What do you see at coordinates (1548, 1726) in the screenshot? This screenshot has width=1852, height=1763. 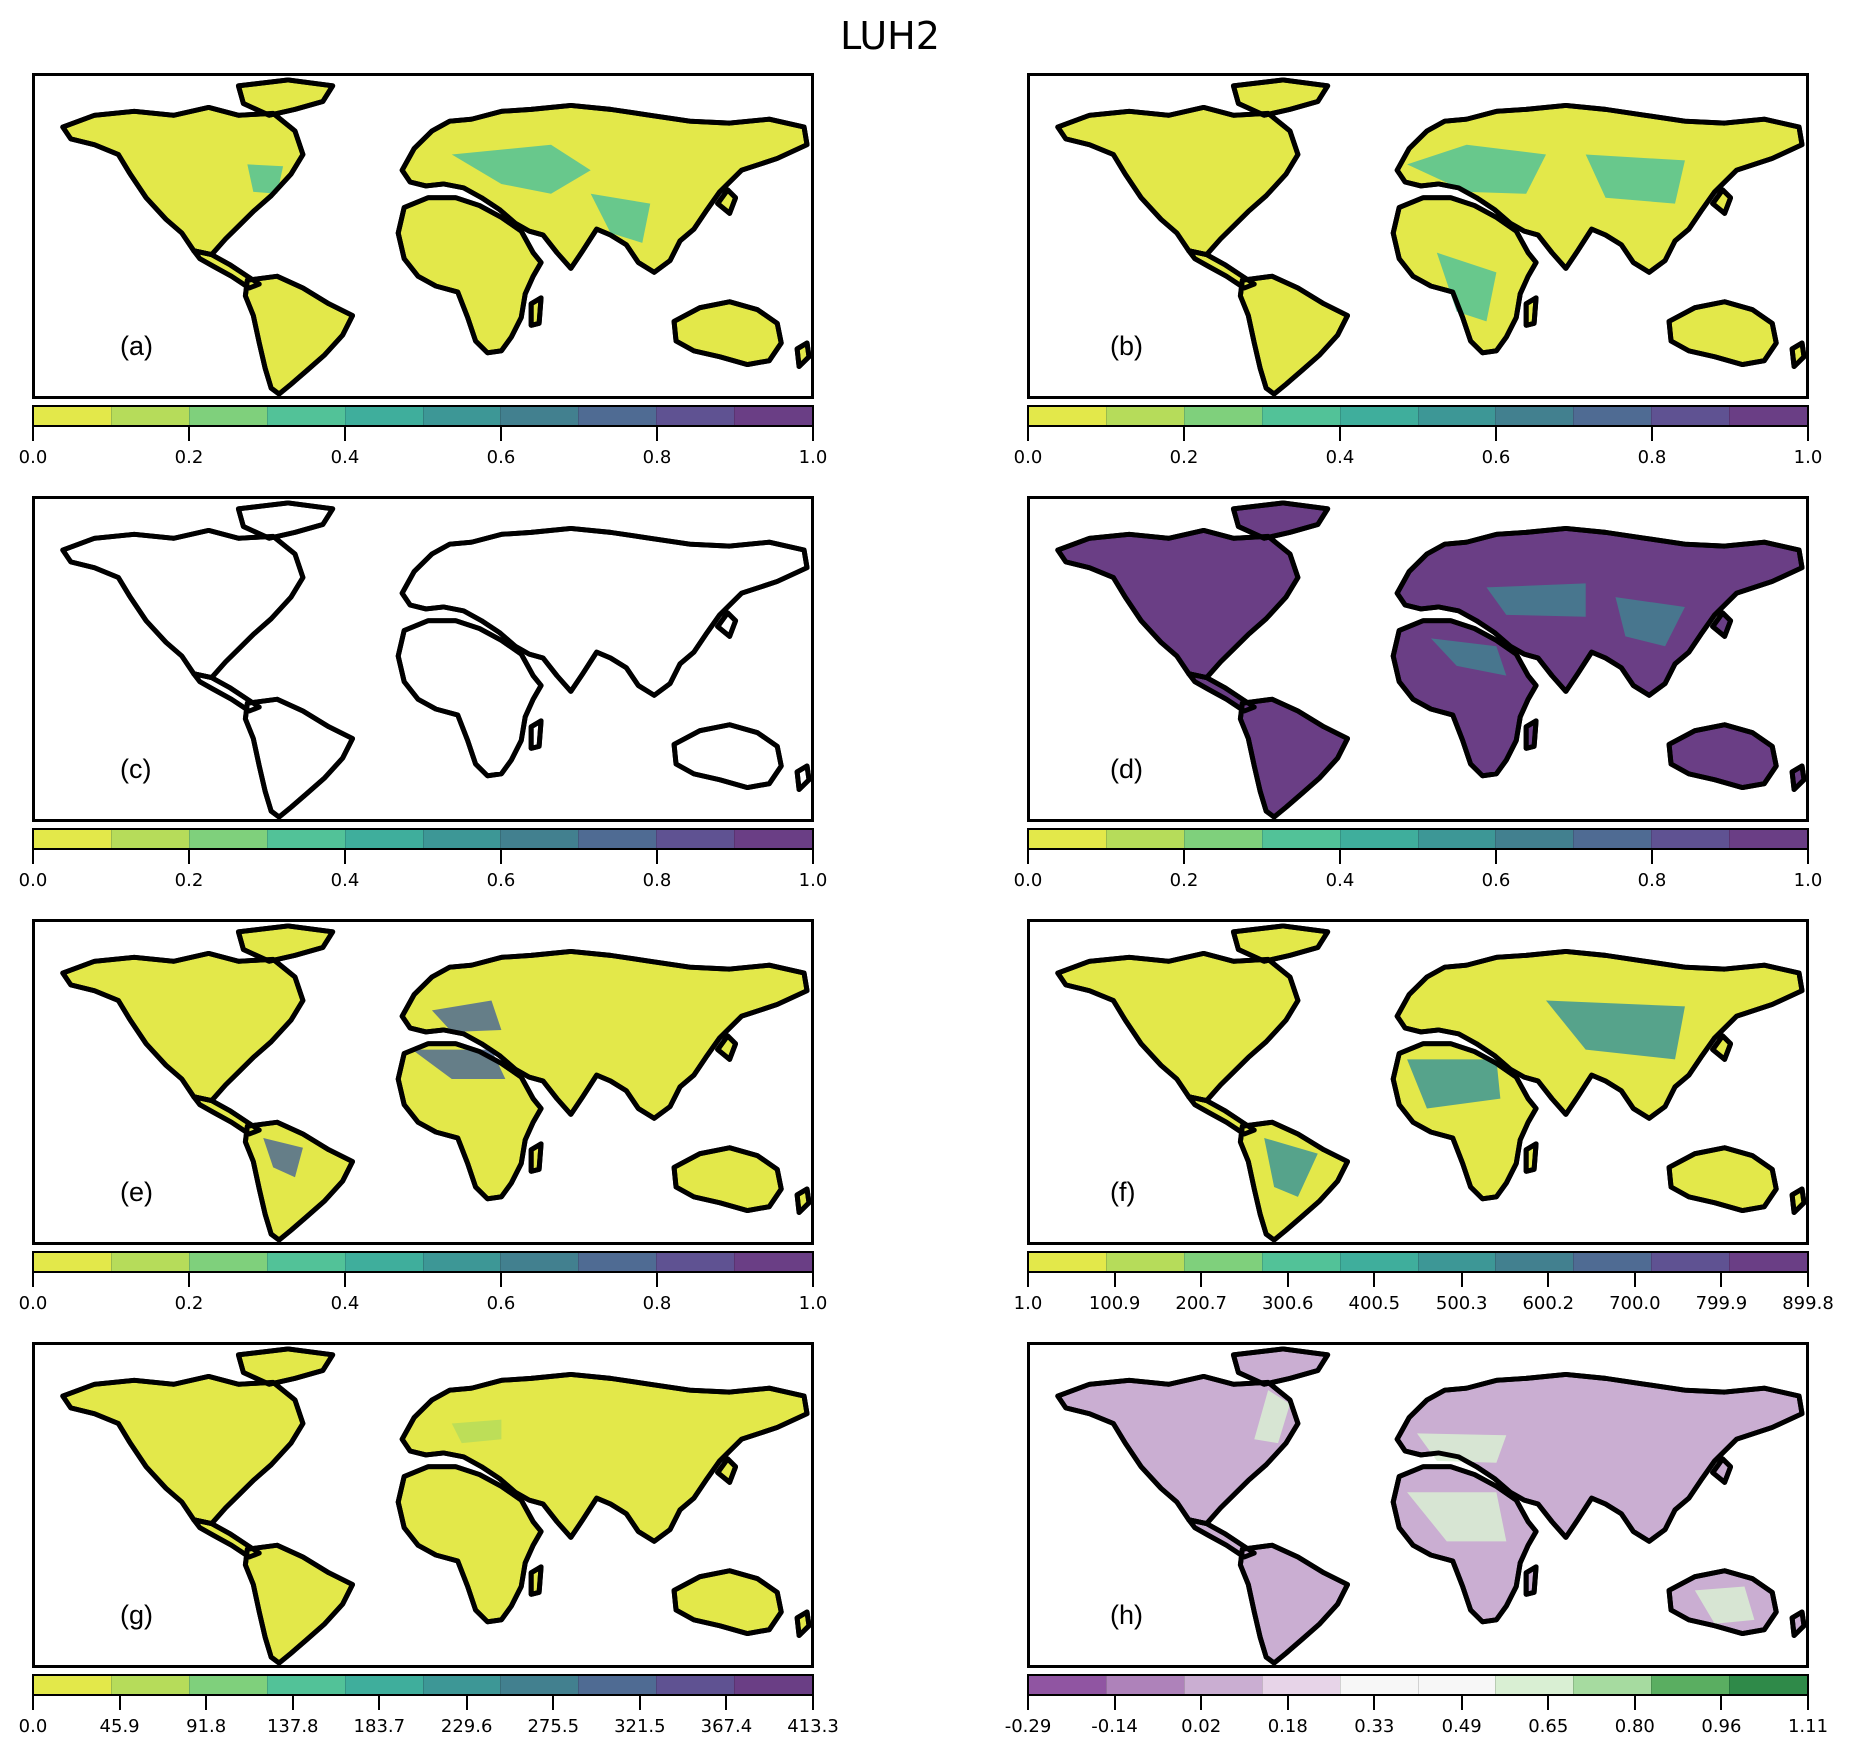 I see `colorbar-tick-label: 0.65` at bounding box center [1548, 1726].